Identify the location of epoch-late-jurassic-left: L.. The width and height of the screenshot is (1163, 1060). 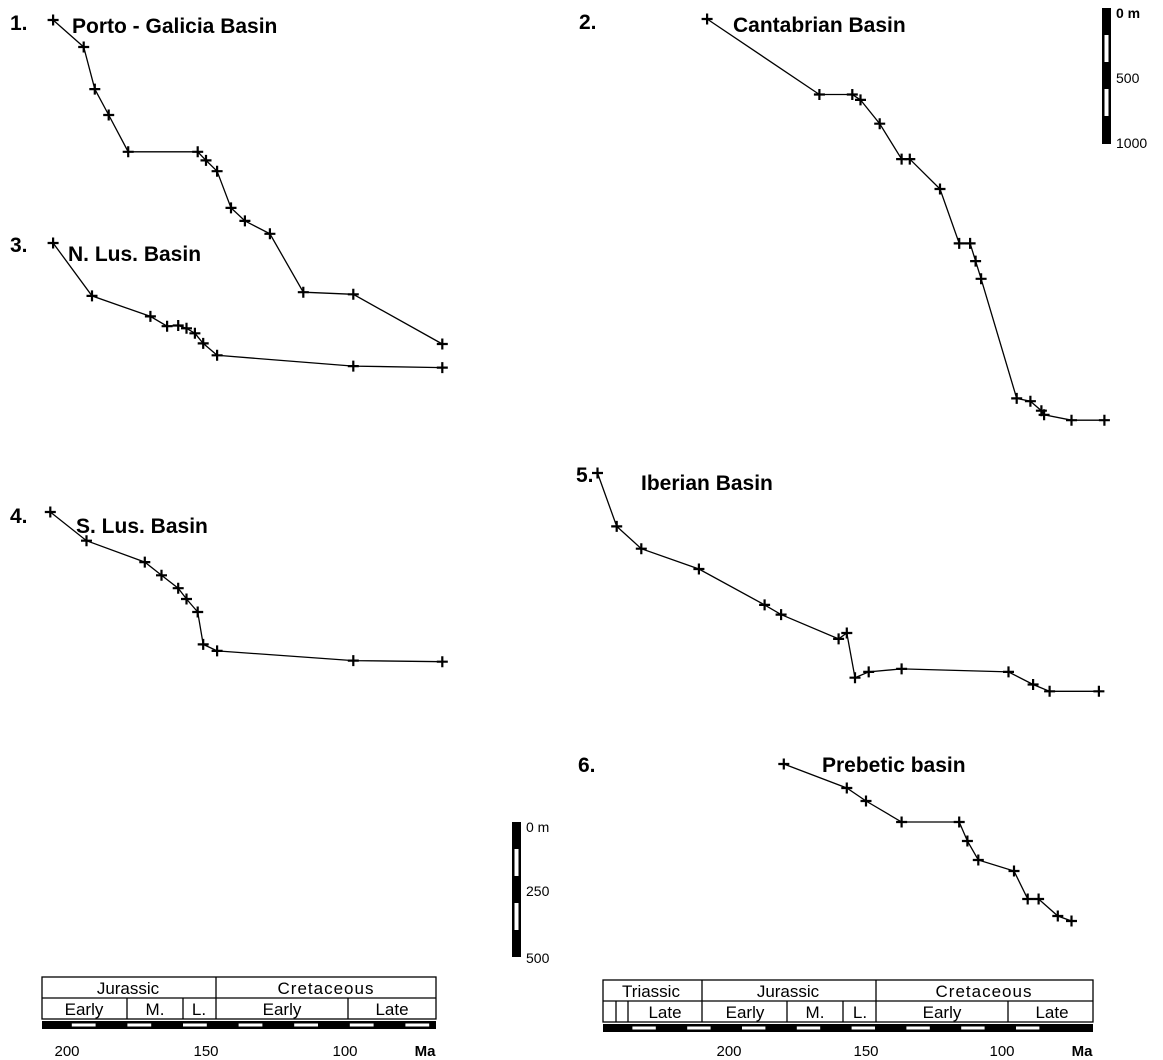
(199, 1009).